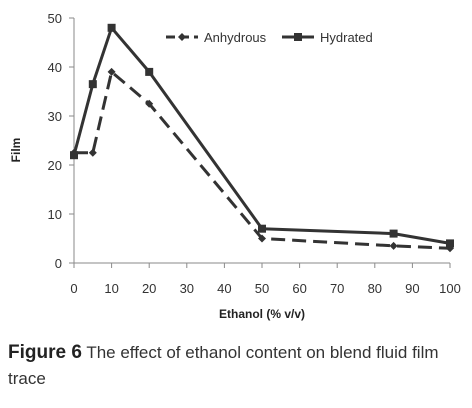  Describe the element at coordinates (55, 67) in the screenshot. I see `y-tick-label: 40` at that location.